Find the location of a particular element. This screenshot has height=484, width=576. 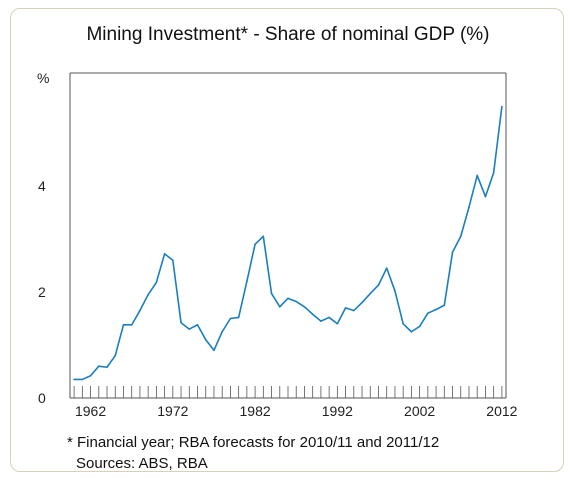

y-axis-unit-label: % is located at coordinates (43, 78).